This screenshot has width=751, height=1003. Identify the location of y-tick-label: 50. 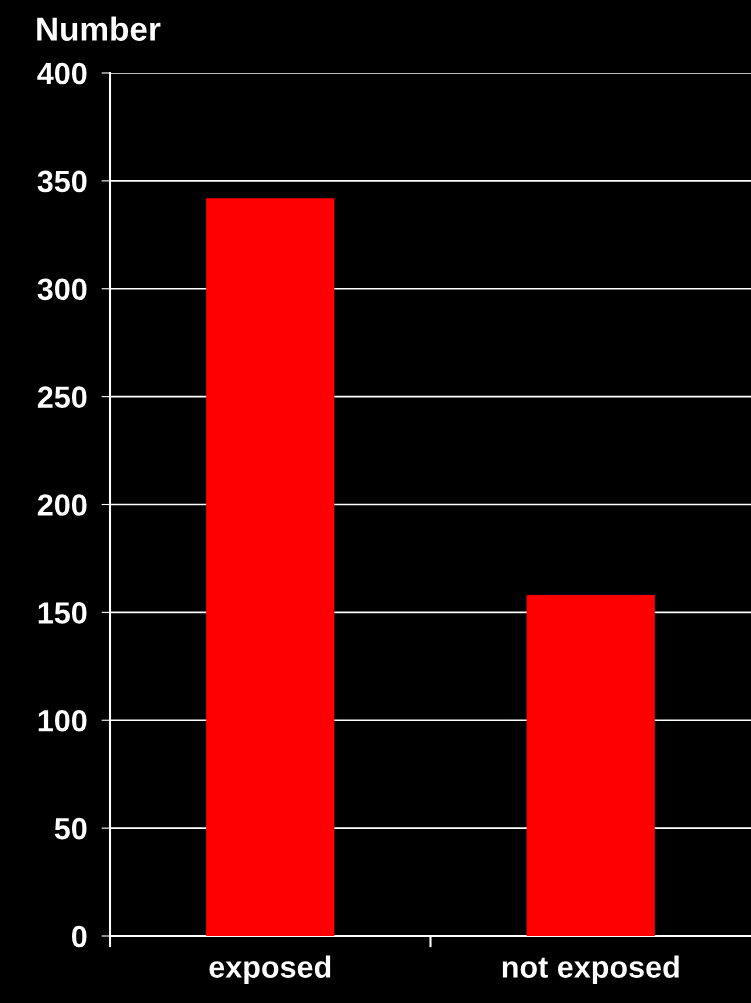
(70, 828).